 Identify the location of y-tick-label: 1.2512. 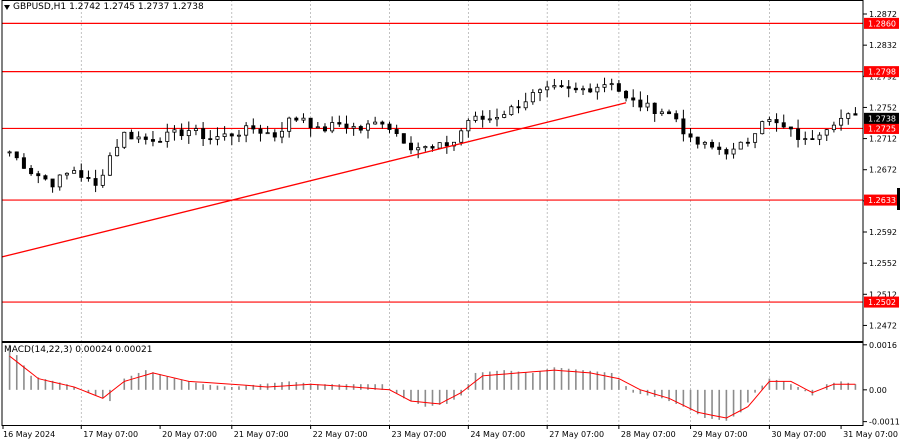
(883, 294).